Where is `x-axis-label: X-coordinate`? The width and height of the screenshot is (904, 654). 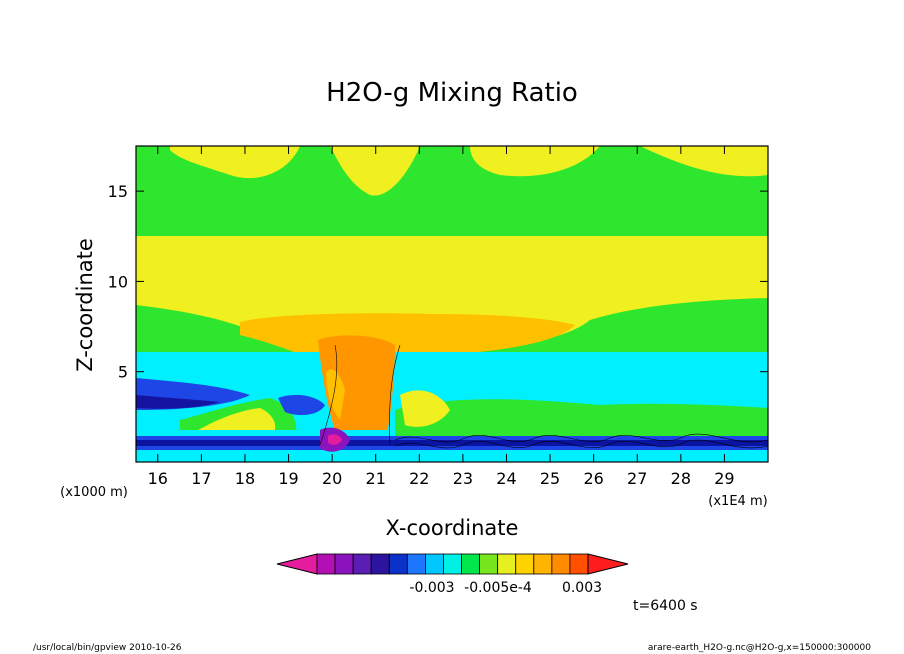 x-axis-label: X-coordinate is located at coordinates (452, 528).